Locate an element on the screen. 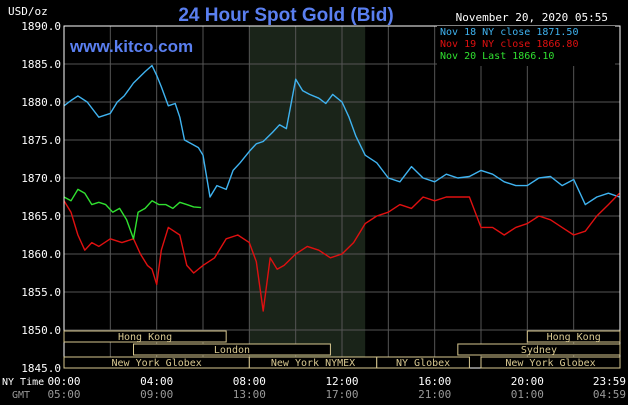 The width and height of the screenshot is (628, 405). y-tick-label: 1855.0 is located at coordinates (41, 292).